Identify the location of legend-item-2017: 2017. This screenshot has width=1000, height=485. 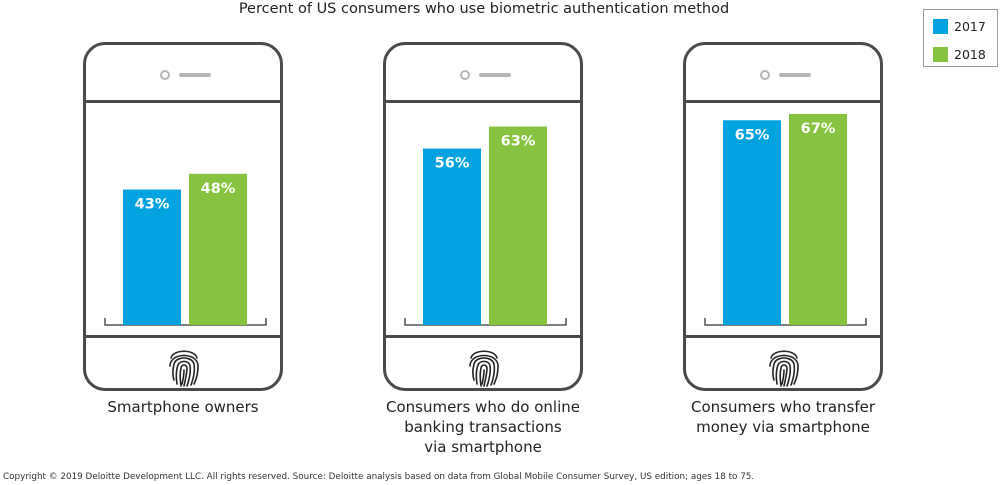
(959, 26).